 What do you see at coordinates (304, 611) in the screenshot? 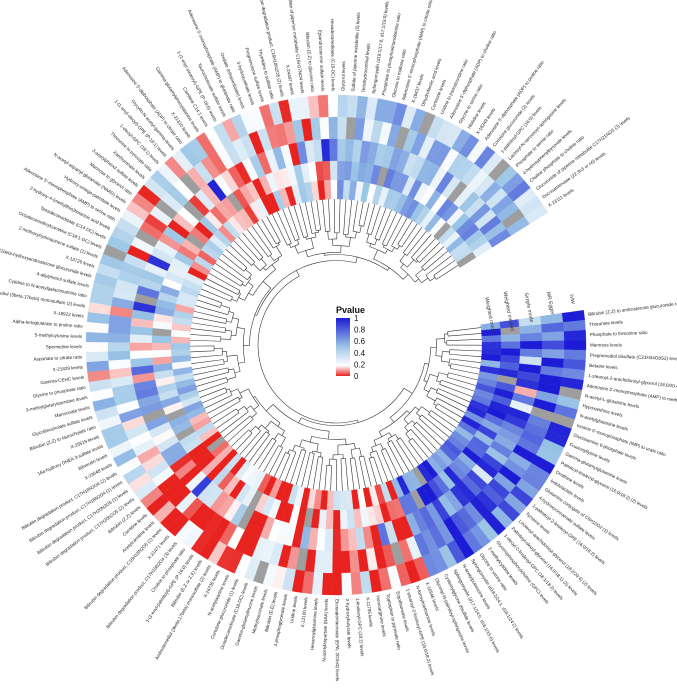
I see `row-label: X-12100 levels` at bounding box center [304, 611].